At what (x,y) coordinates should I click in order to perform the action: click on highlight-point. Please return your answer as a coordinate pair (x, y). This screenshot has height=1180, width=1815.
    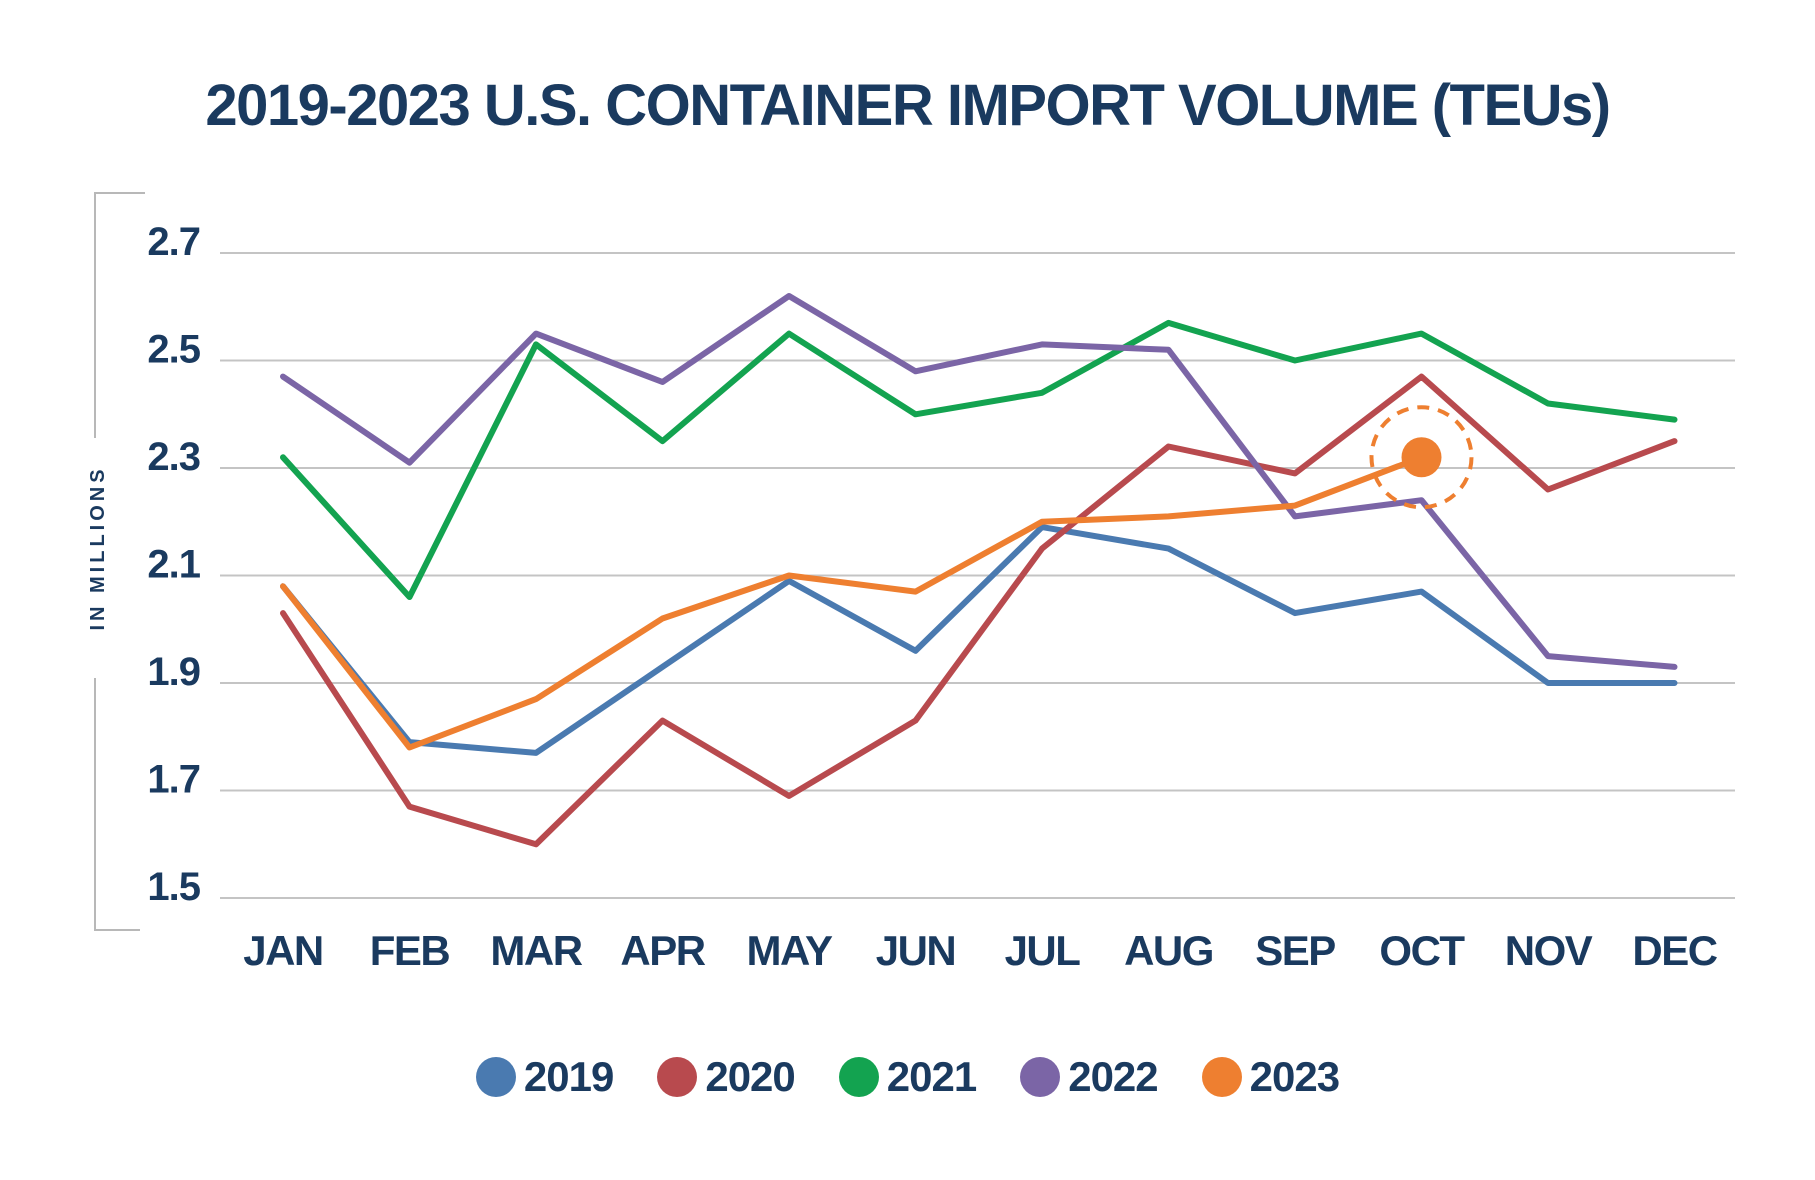
    Looking at the image, I should click on (1421, 457).